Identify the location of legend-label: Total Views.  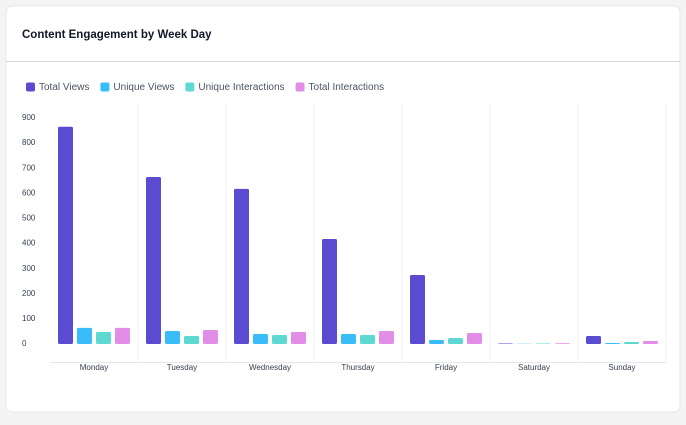
(64, 87).